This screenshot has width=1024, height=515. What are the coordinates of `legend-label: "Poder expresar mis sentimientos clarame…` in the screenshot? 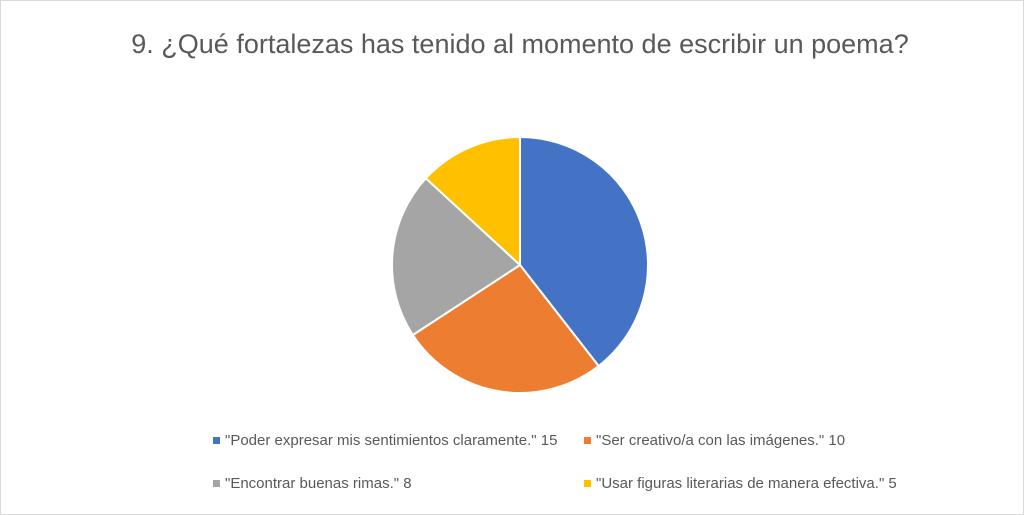 It's located at (391, 440).